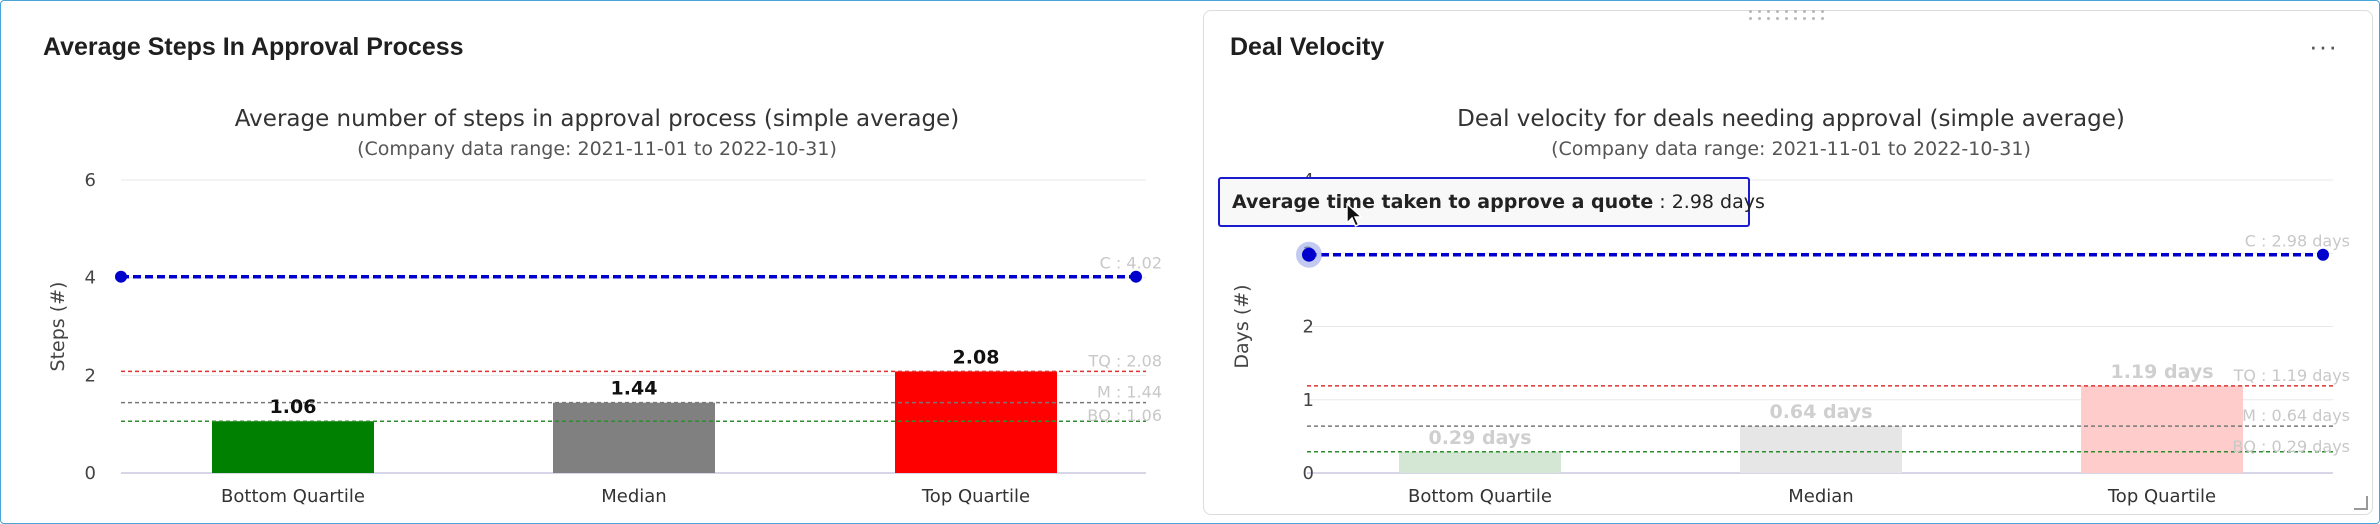  What do you see at coordinates (1124, 360) in the screenshot?
I see `reference-line-label: TQ : 2.08` at bounding box center [1124, 360].